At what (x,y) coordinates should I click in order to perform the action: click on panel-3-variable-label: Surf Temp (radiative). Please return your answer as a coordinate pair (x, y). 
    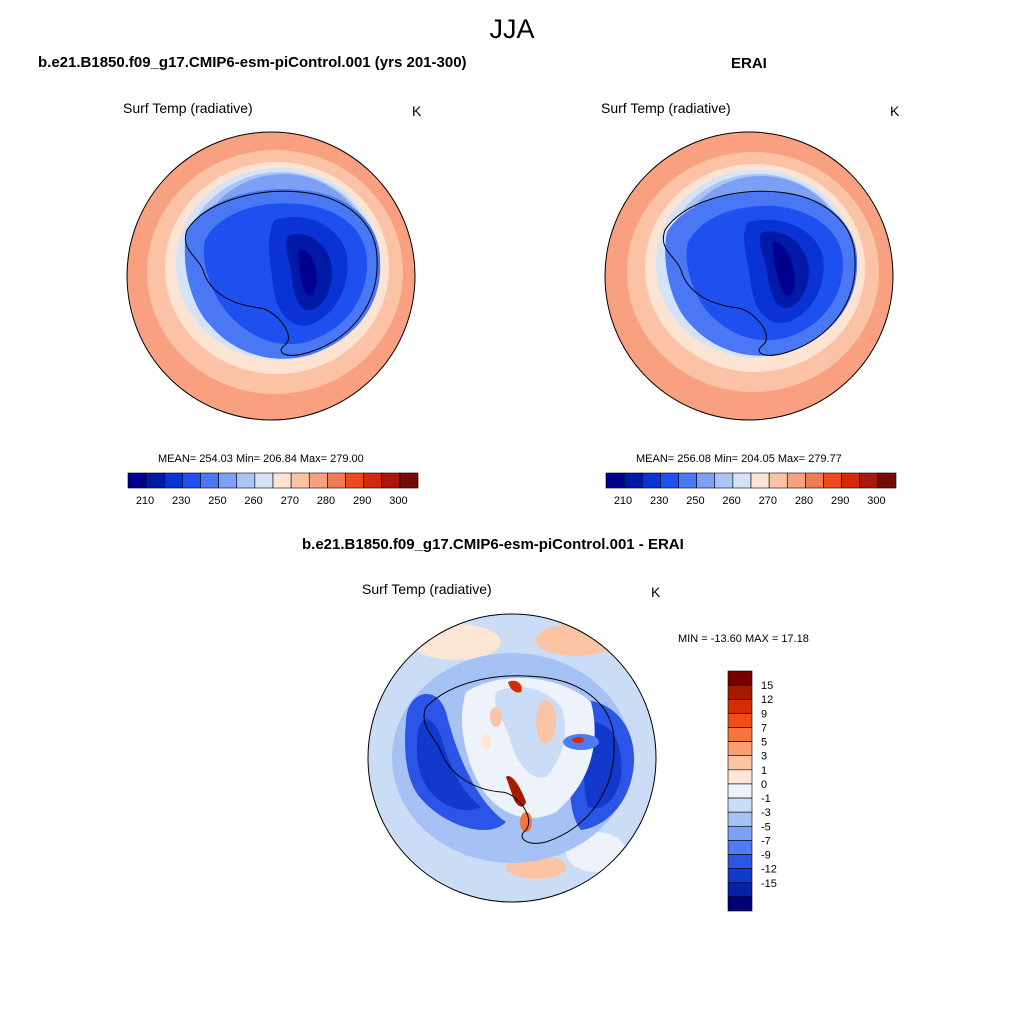
    Looking at the image, I should click on (427, 589).